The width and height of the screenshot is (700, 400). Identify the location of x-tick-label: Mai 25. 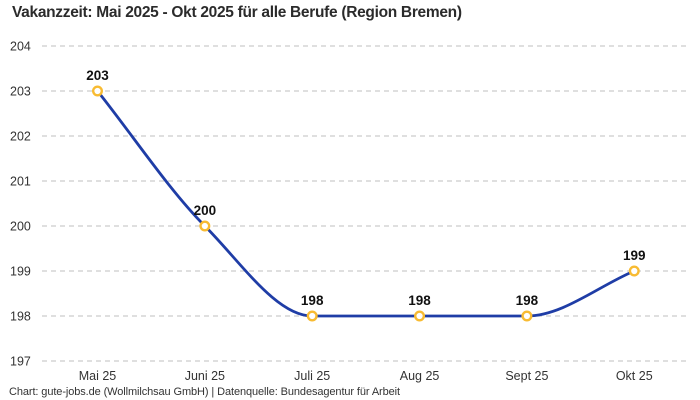
(98, 376).